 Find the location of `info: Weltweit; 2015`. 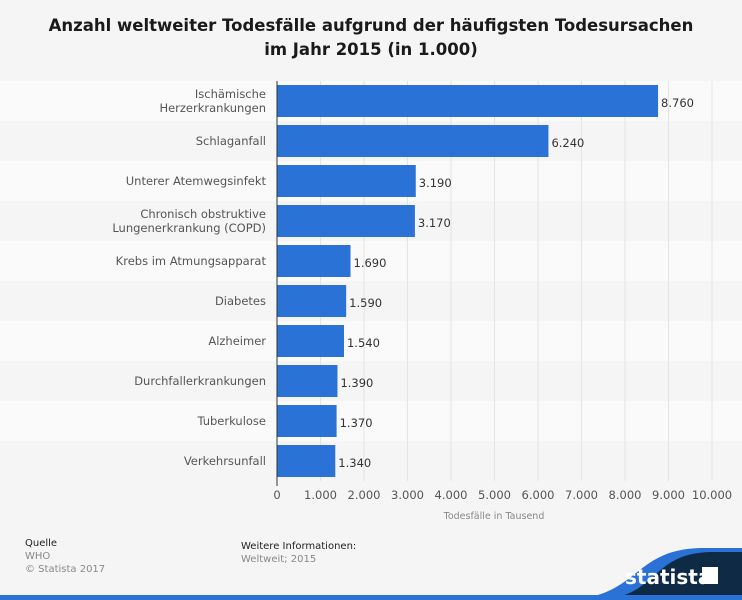

info: Weltweit; 2015 is located at coordinates (279, 559).